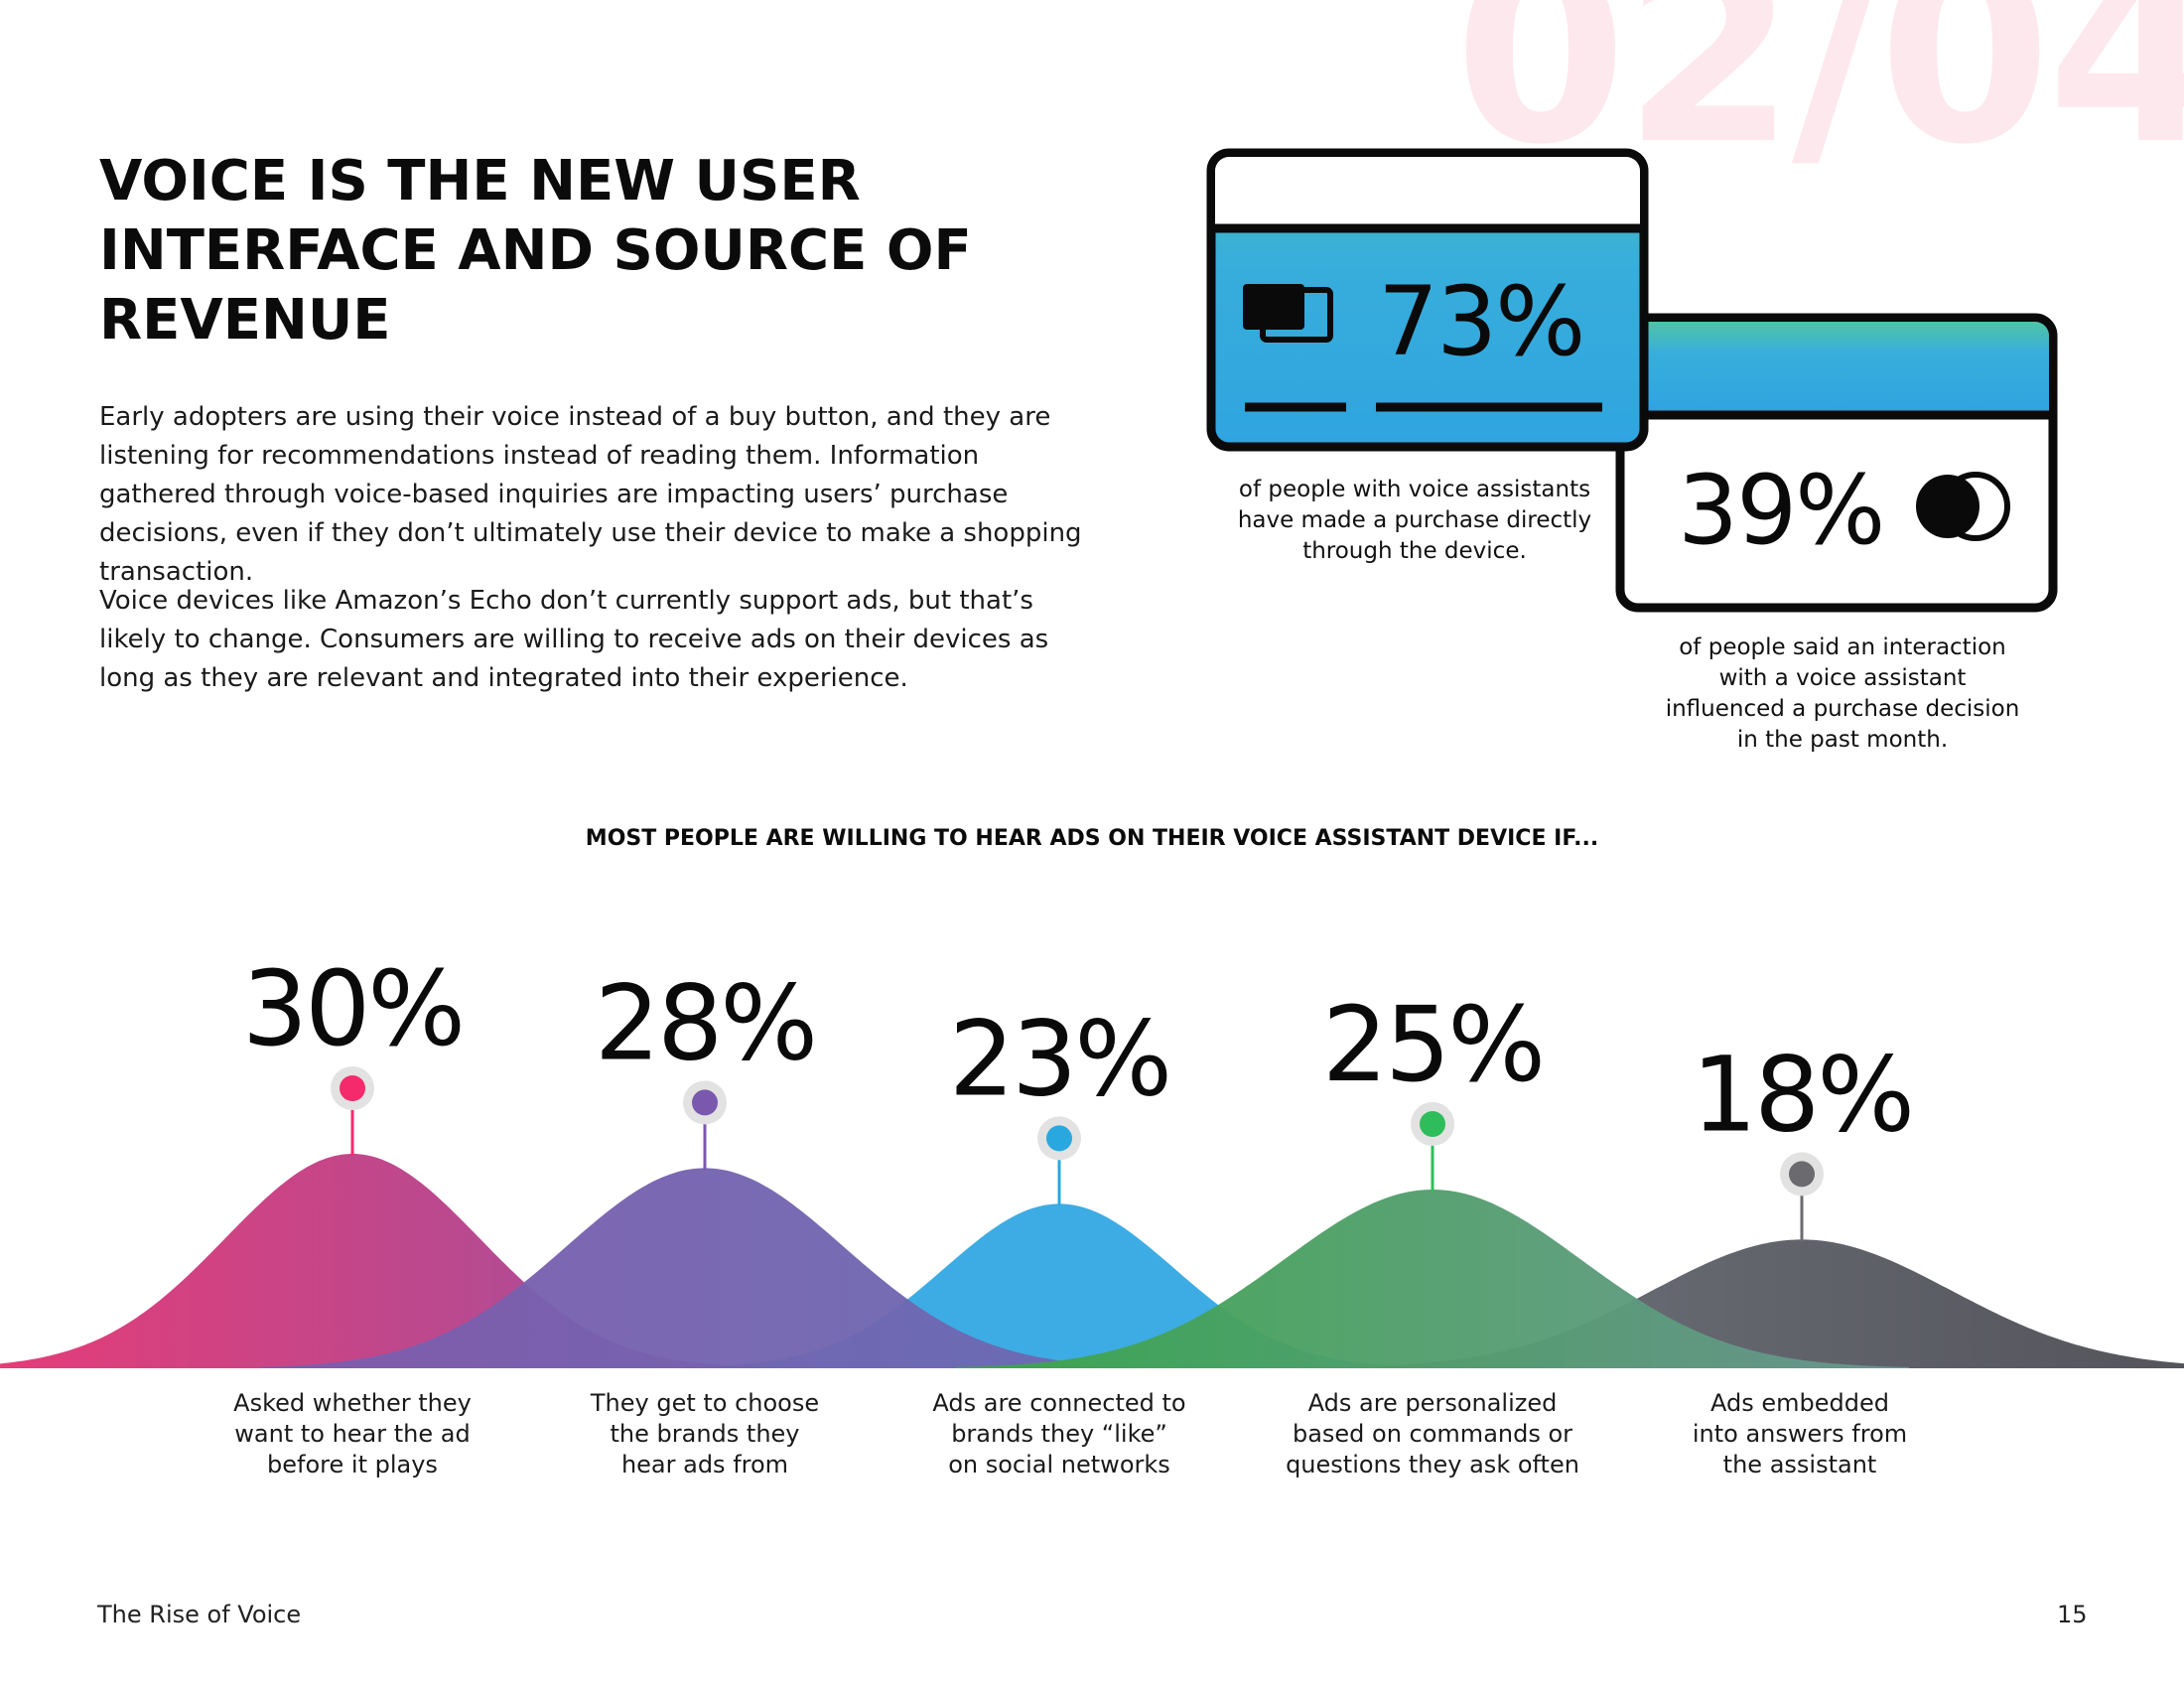 The image size is (2184, 1688). I want to click on value-label-4: 25%, so click(1432, 1044).